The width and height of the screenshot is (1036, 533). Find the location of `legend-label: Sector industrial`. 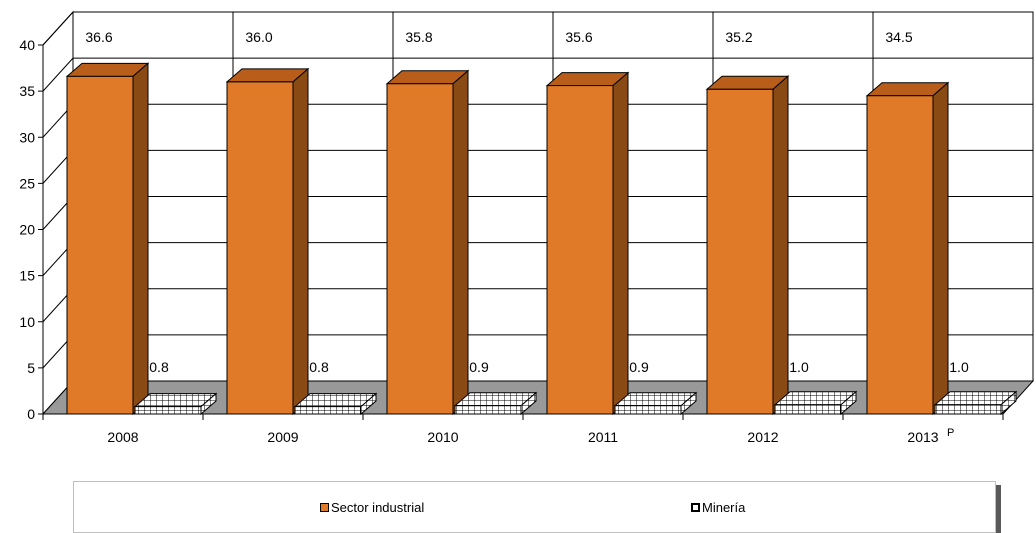

legend-label: Sector industrial is located at coordinates (378, 507).